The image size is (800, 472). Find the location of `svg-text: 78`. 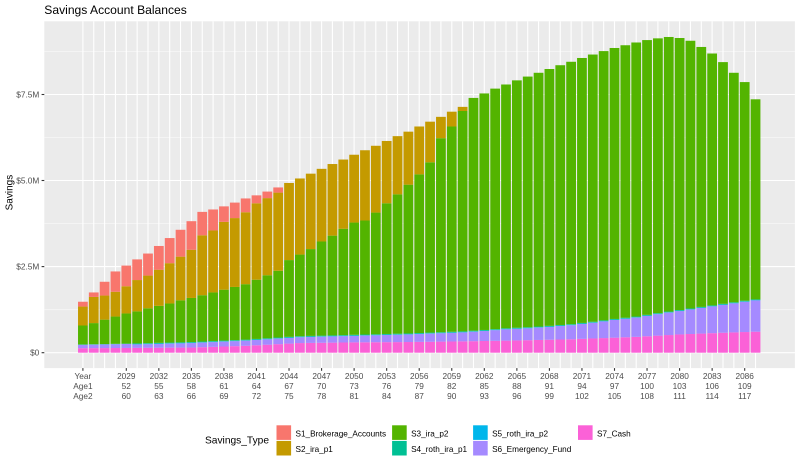

svg-text: 78 is located at coordinates (322, 396).